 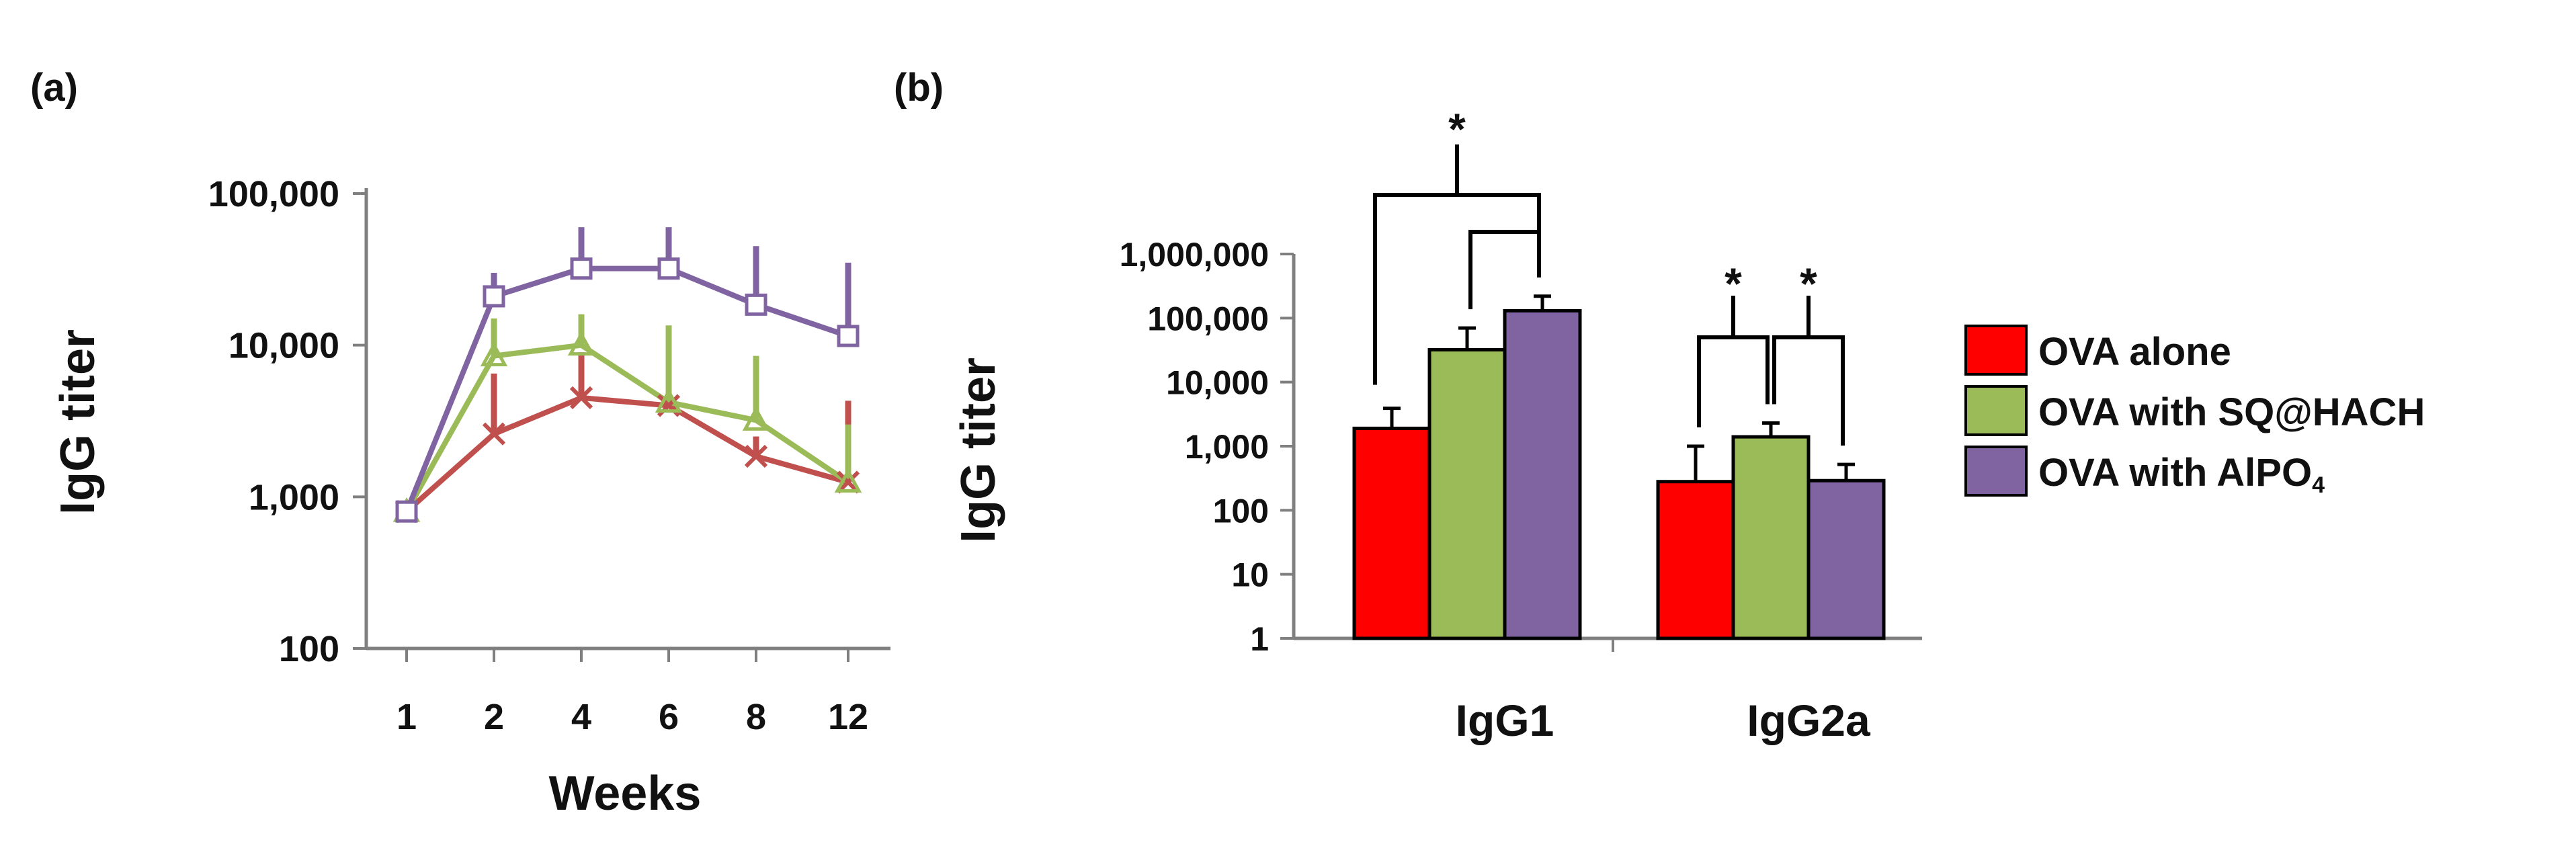 I want to click on panel-a-label: (a), so click(x=54, y=88).